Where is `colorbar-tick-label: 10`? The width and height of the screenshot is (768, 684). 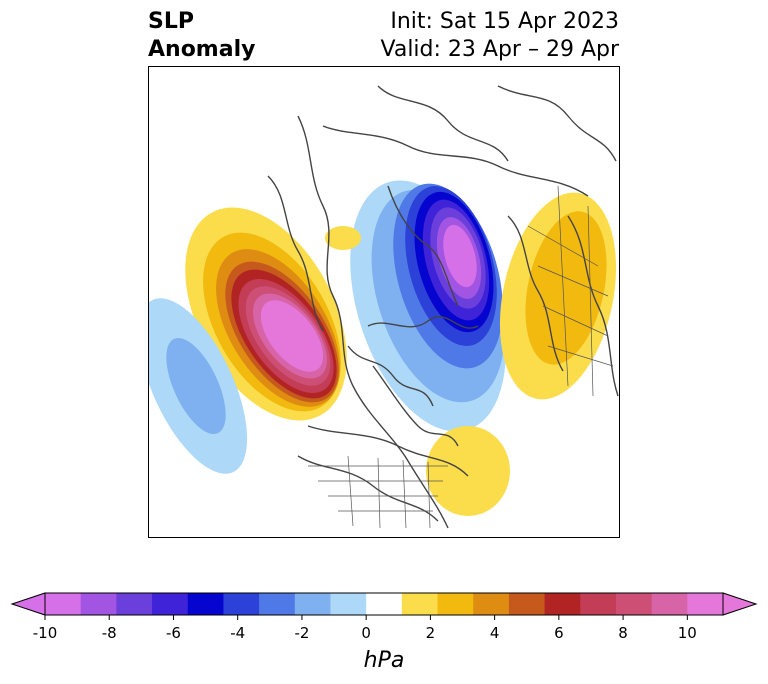
colorbar-tick-label: 10 is located at coordinates (687, 633).